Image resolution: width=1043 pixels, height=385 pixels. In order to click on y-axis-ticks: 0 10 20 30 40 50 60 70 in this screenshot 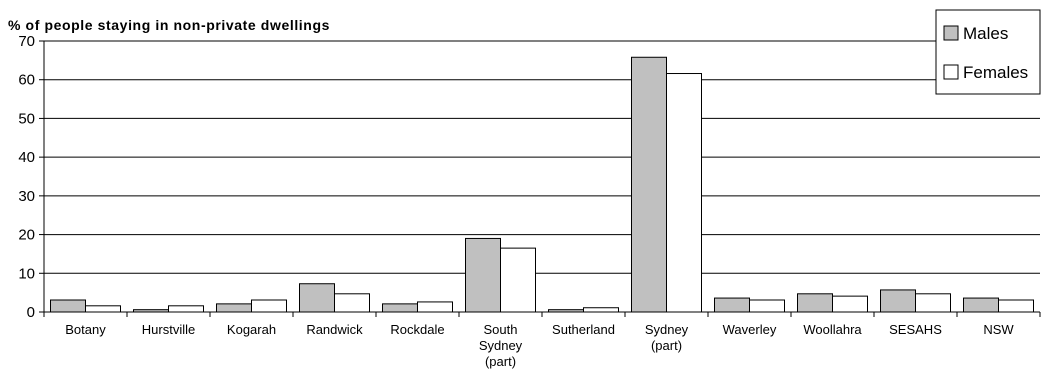, I will do `click(31, 177)`.